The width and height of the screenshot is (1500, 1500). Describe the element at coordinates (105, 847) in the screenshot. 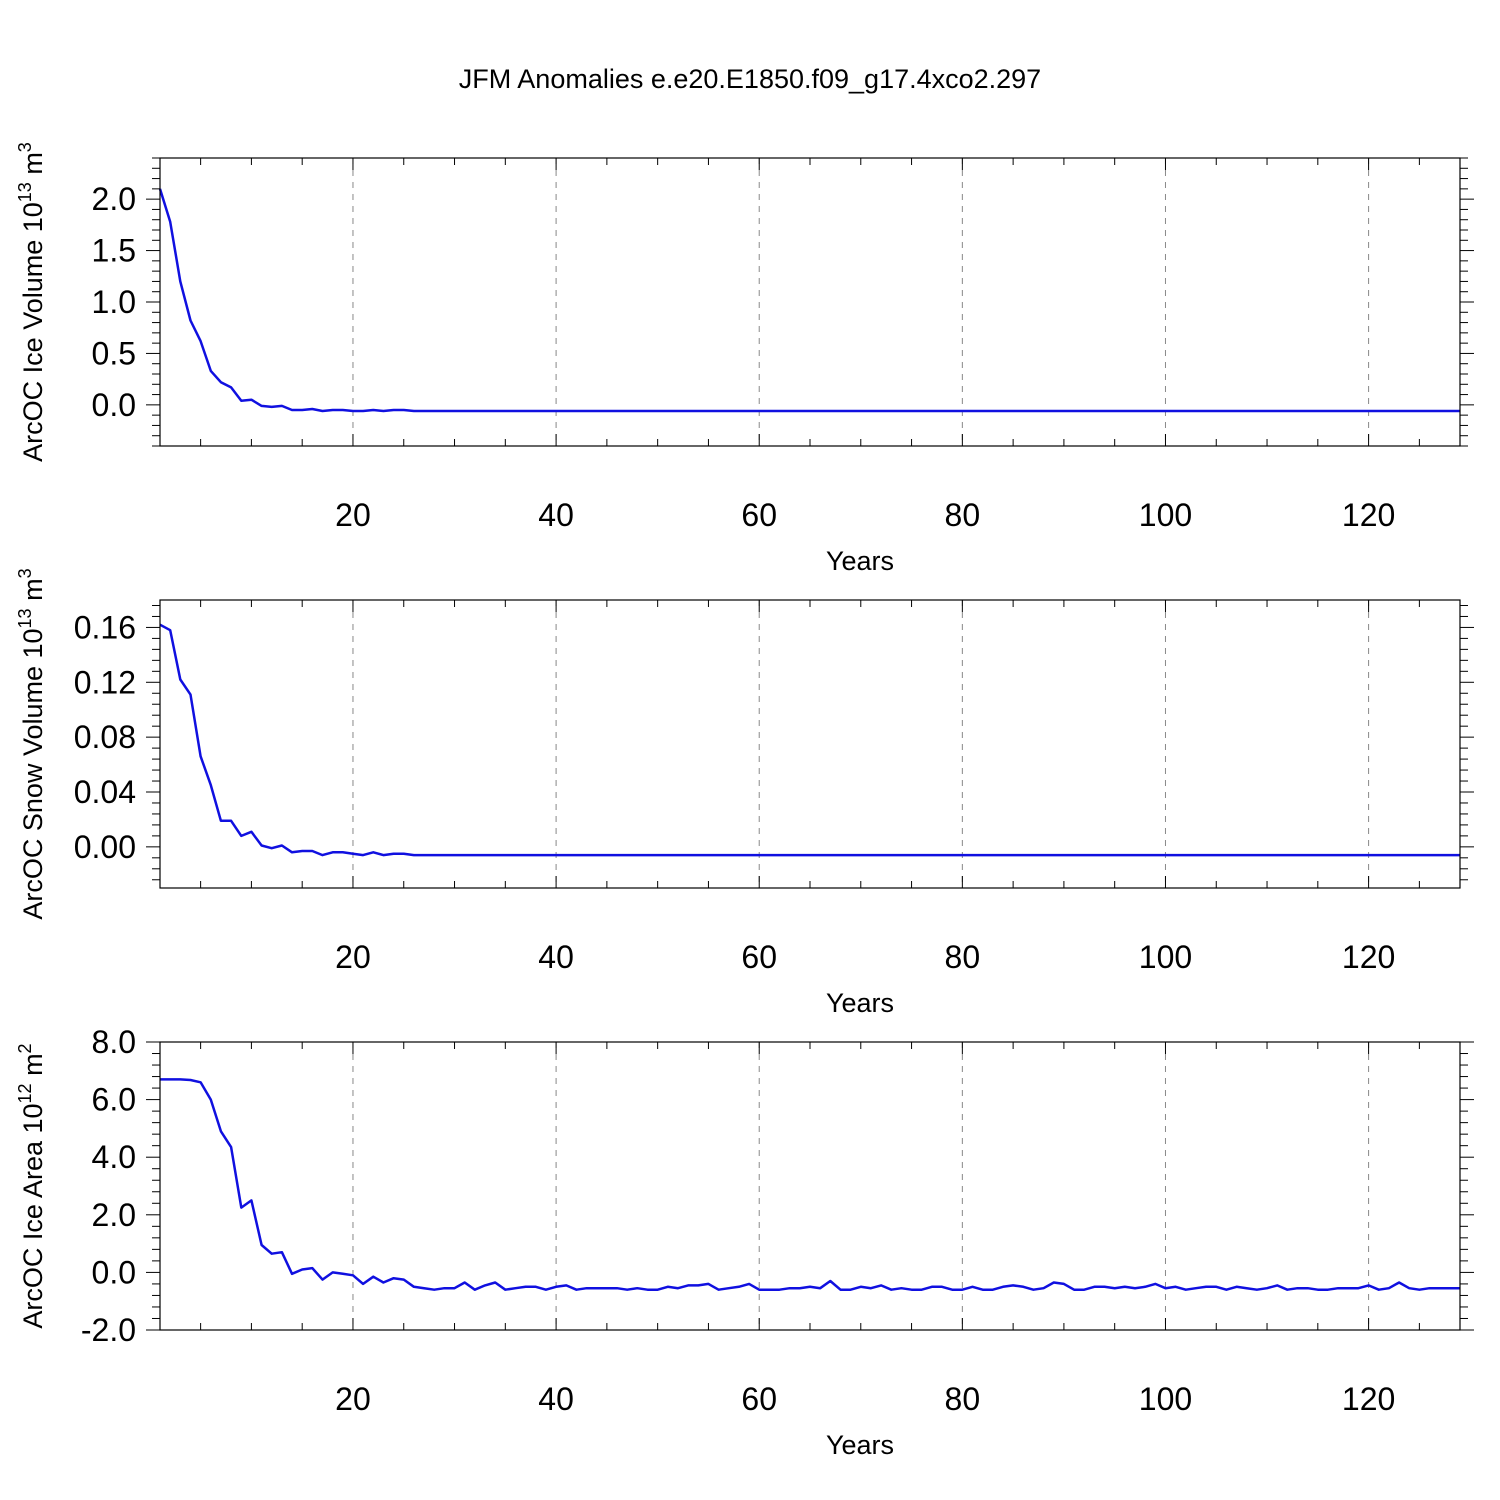

I see `y-tick-label: 0.00` at that location.